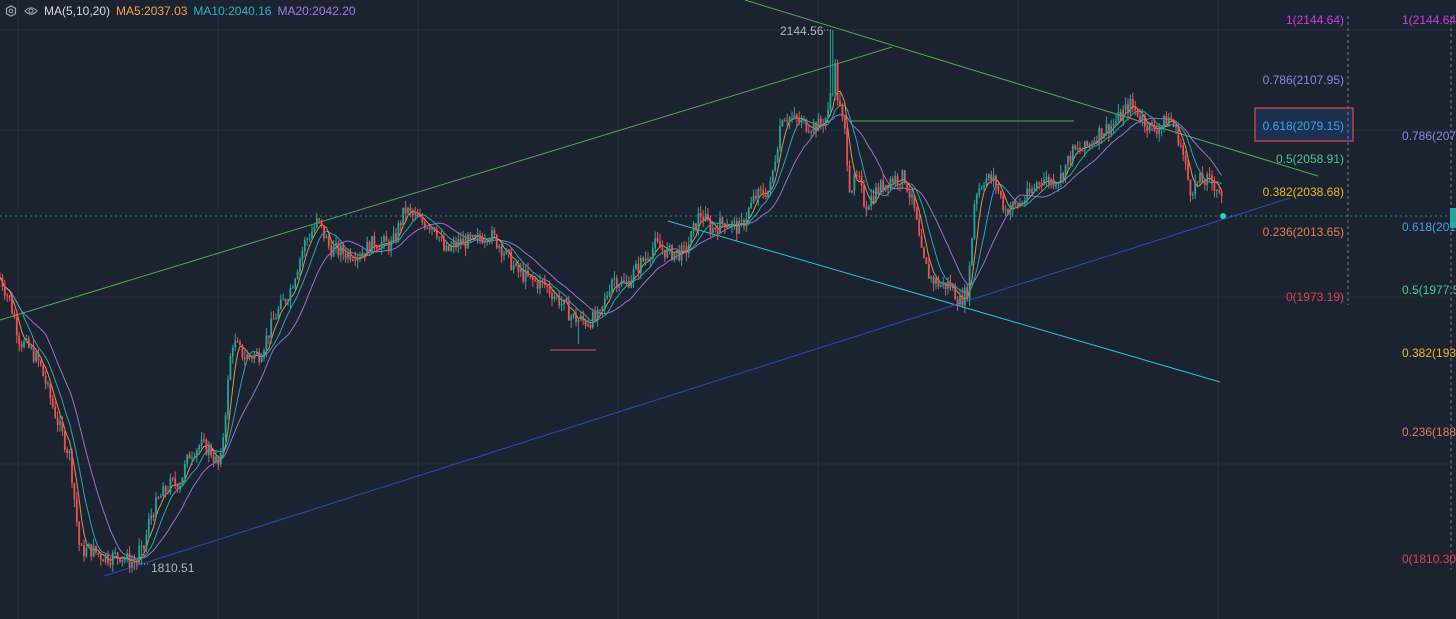 Image resolution: width=1456 pixels, height=619 pixels. I want to click on fib-right-label-1: 0.786(2073.14), so click(1429, 136).